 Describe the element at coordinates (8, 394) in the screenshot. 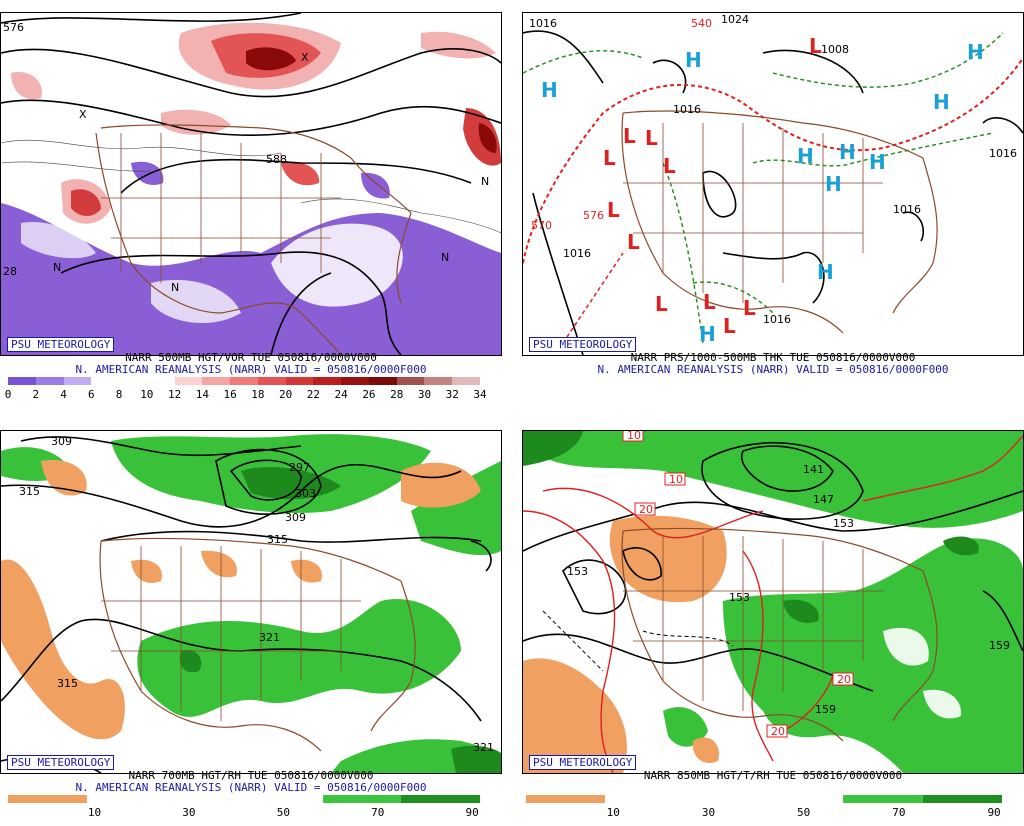

I see `colorbar-tick-label: 0` at that location.